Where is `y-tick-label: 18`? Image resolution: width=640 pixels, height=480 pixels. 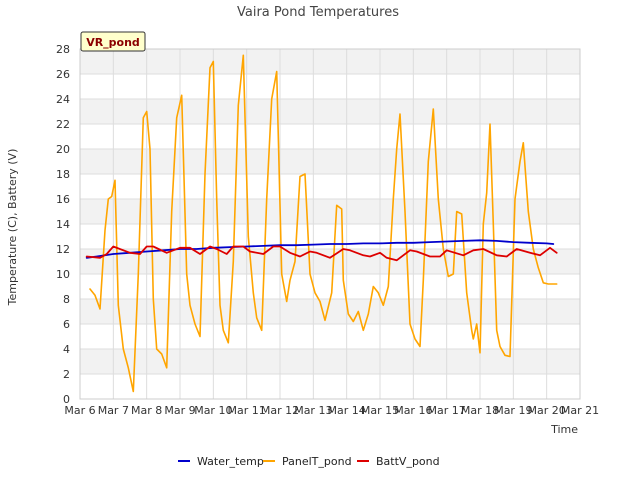
y-tick-label: 18 is located at coordinates (63, 174).